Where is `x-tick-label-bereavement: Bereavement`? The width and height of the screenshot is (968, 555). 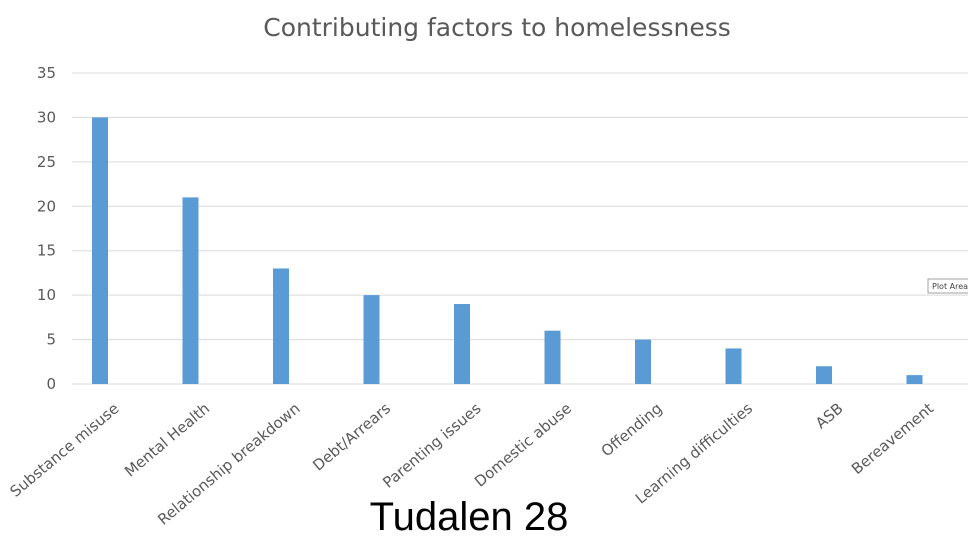
x-tick-label-bereavement: Bereavement is located at coordinates (892, 438).